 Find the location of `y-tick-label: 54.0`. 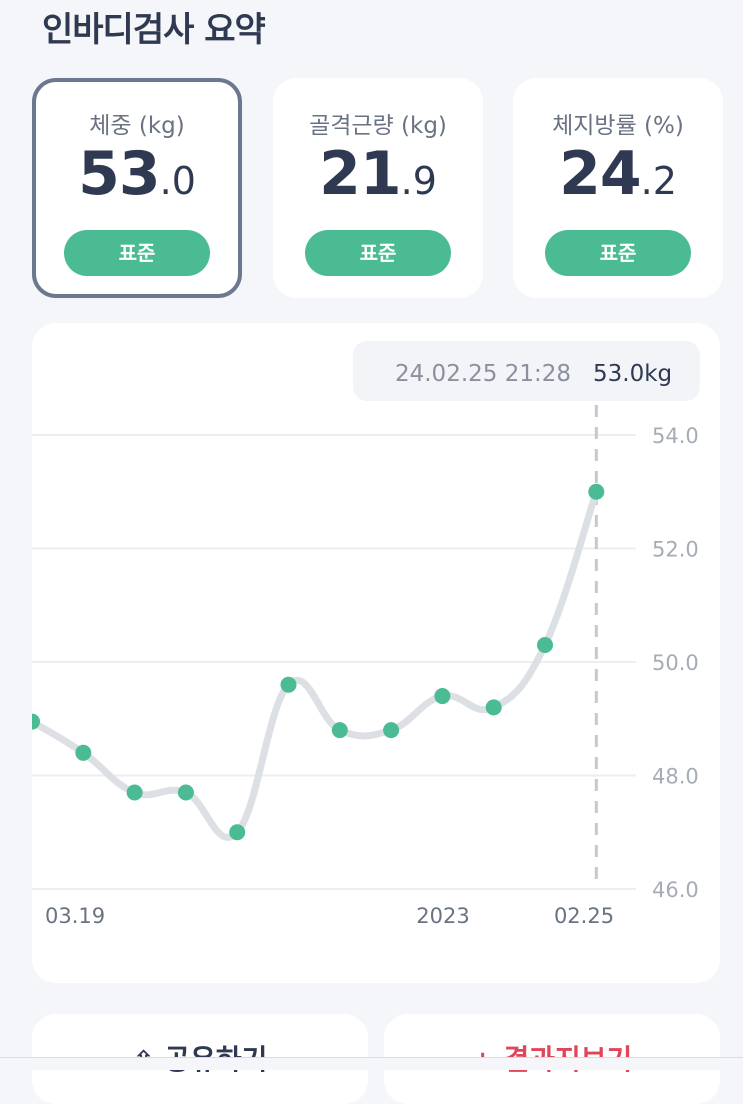

y-tick-label: 54.0 is located at coordinates (675, 436).